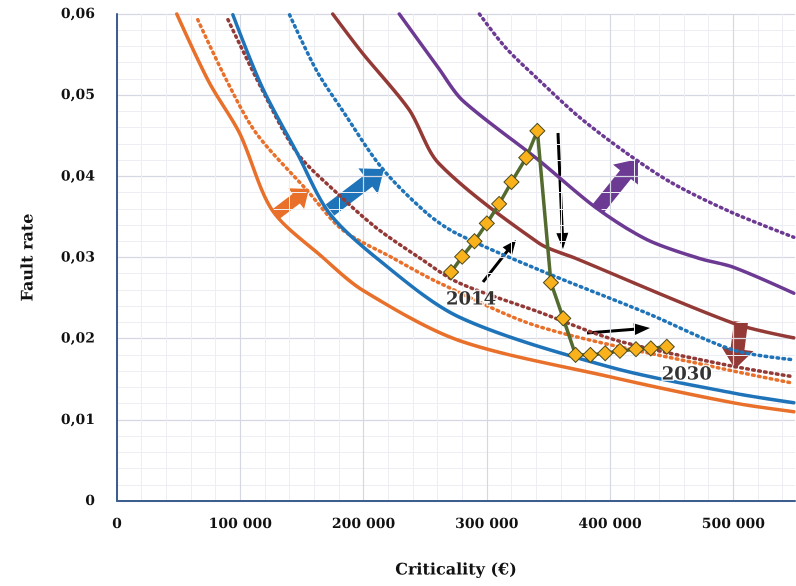 This screenshot has height=586, width=796. I want to click on x-tick-label: 100 000, so click(240, 524).